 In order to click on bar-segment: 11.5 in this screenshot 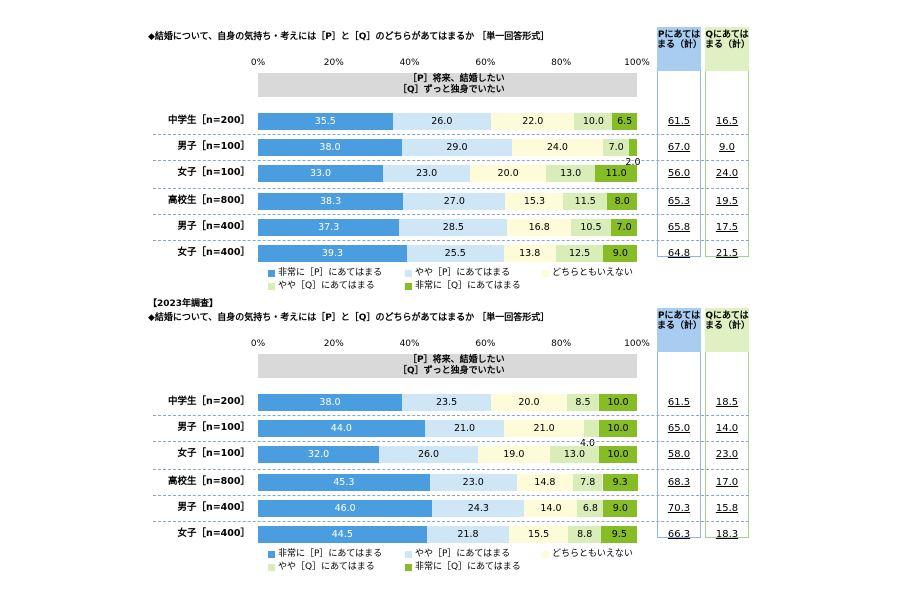, I will do `click(585, 201)`.